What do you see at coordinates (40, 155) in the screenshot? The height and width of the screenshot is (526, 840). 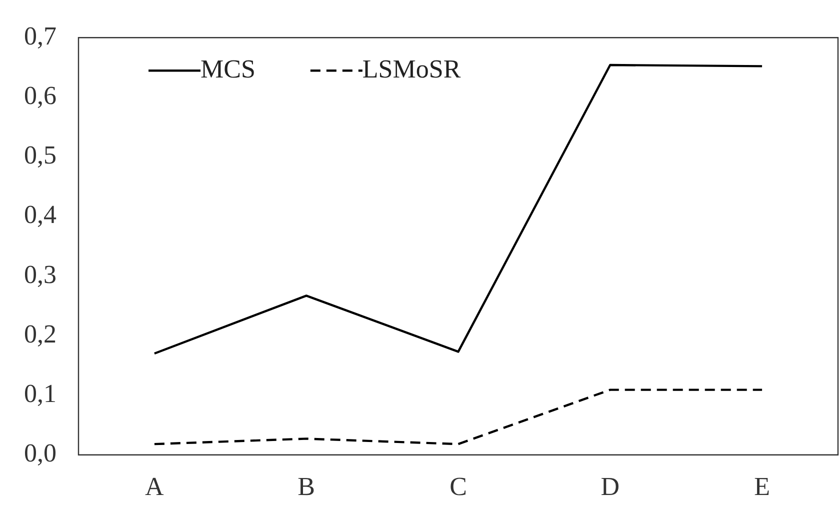 I see `y-tick-label: 0,5` at bounding box center [40, 155].